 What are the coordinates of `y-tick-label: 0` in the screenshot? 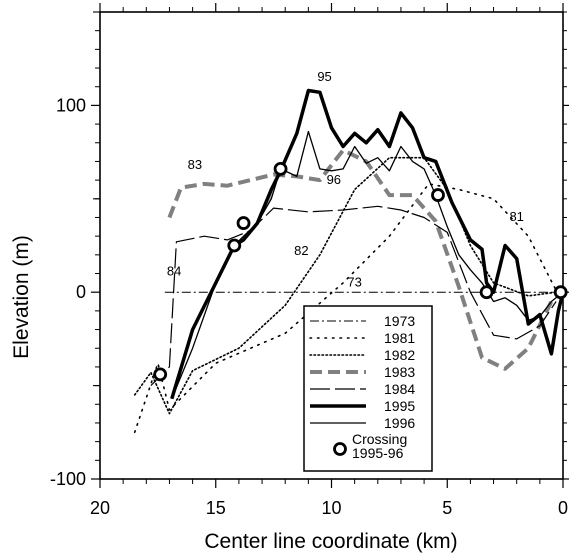 It's located at (81, 292).